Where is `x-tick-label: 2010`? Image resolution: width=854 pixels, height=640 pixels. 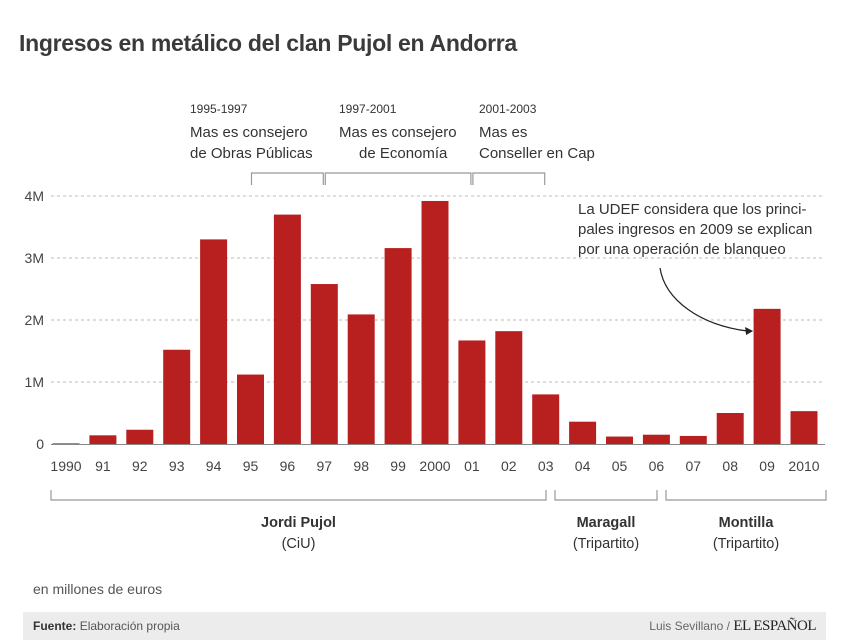 x-tick-label: 2010 is located at coordinates (803, 466).